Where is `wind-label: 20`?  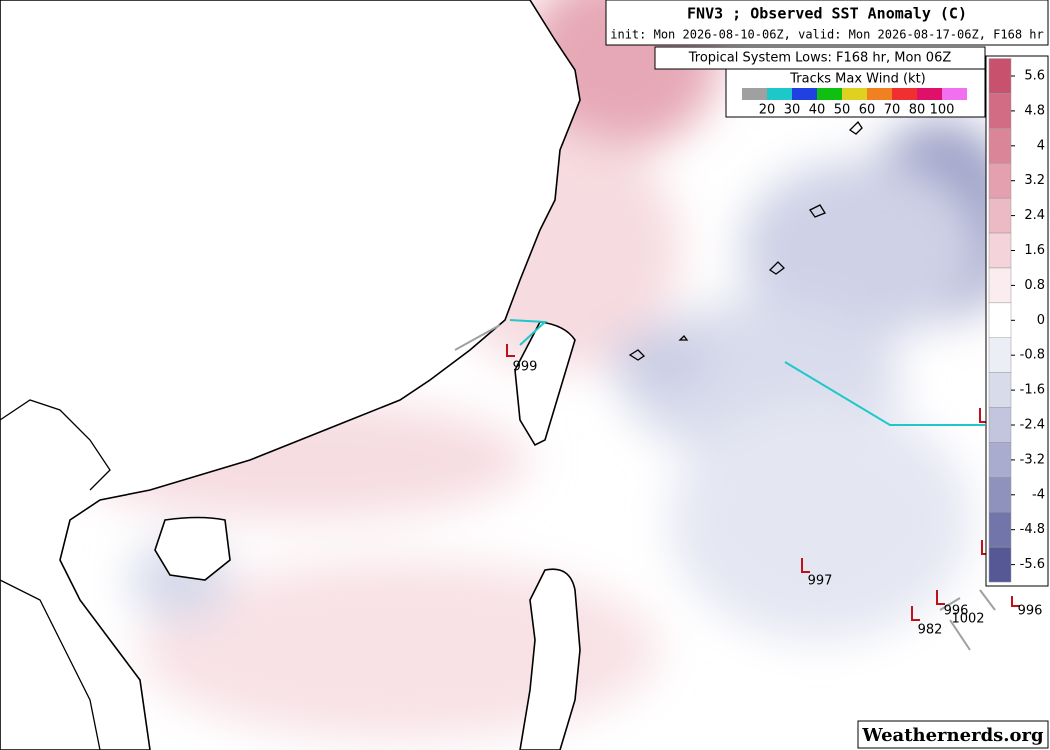 wind-label: 20 is located at coordinates (767, 110).